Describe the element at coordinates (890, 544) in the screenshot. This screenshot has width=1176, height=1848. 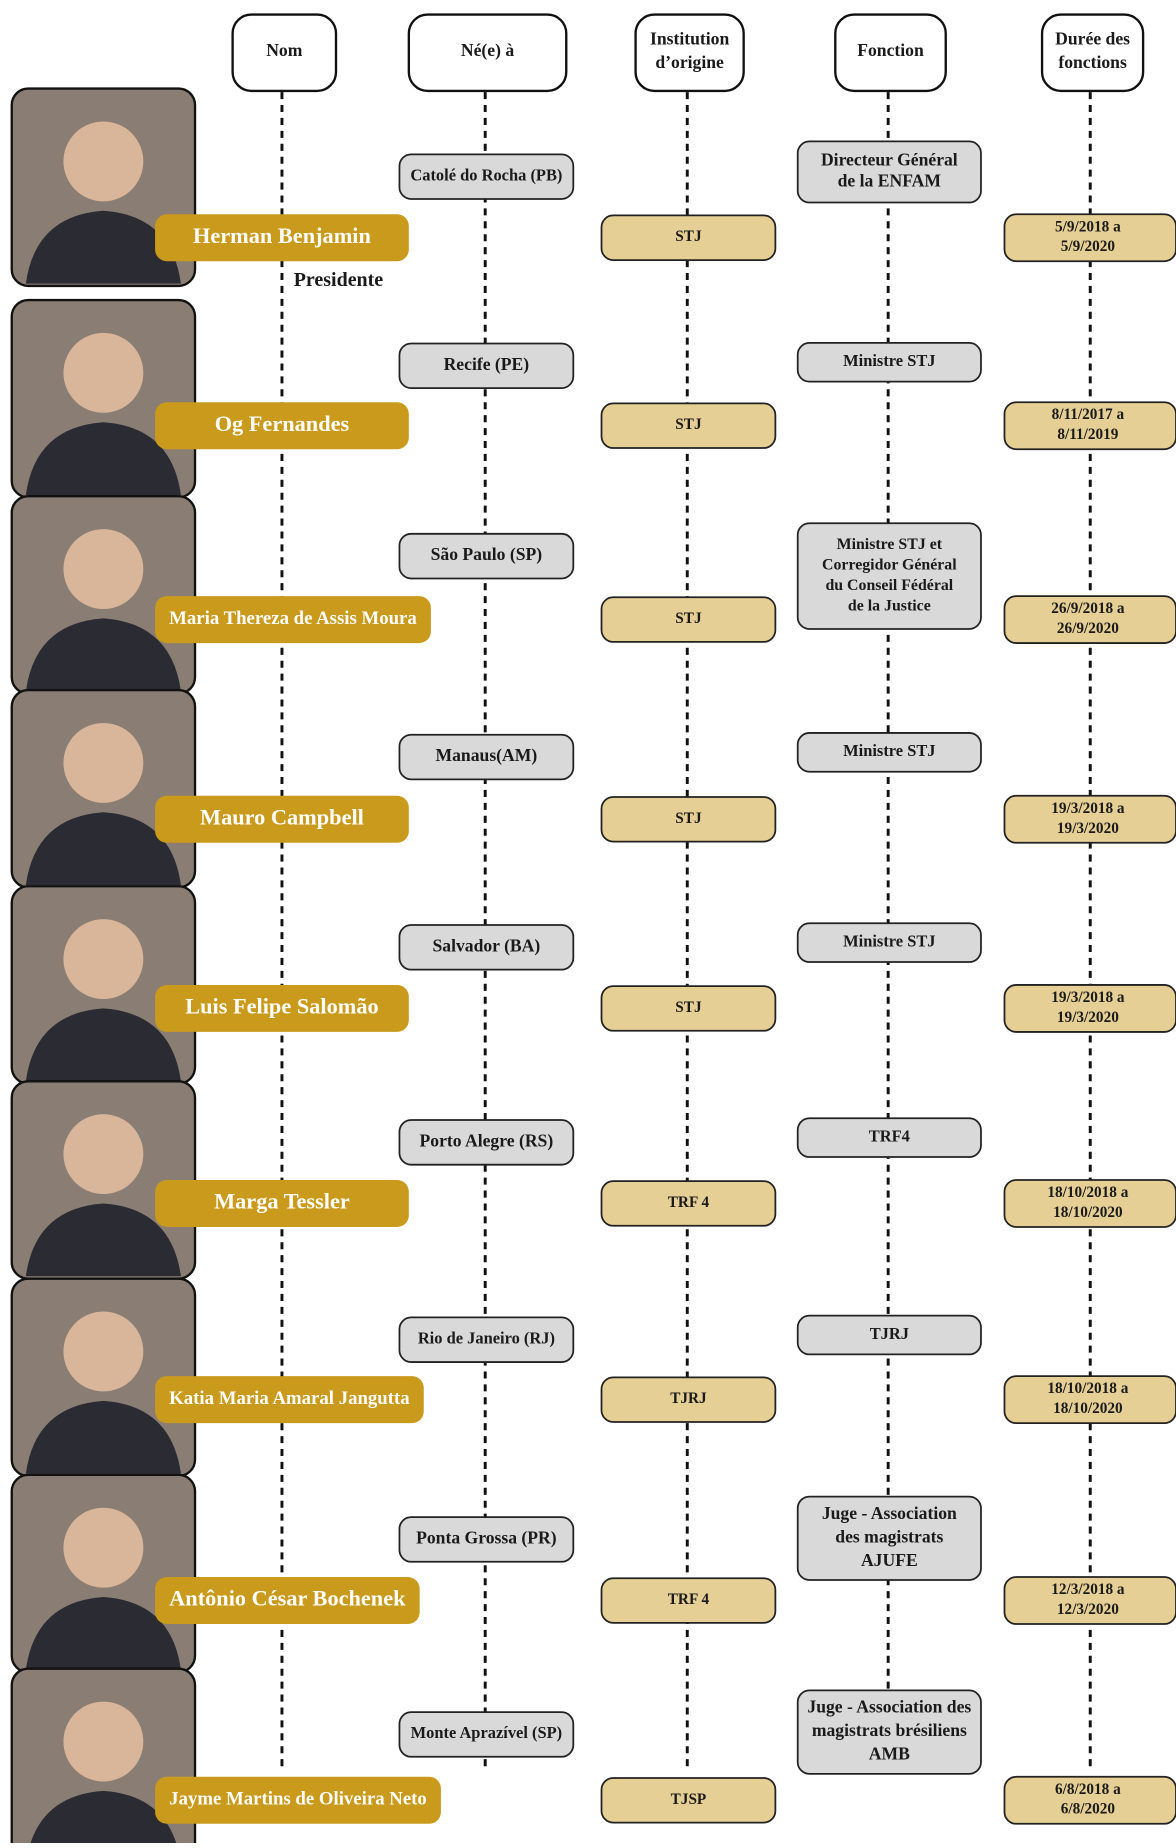
I see `function-text: Ministre STJ et` at that location.